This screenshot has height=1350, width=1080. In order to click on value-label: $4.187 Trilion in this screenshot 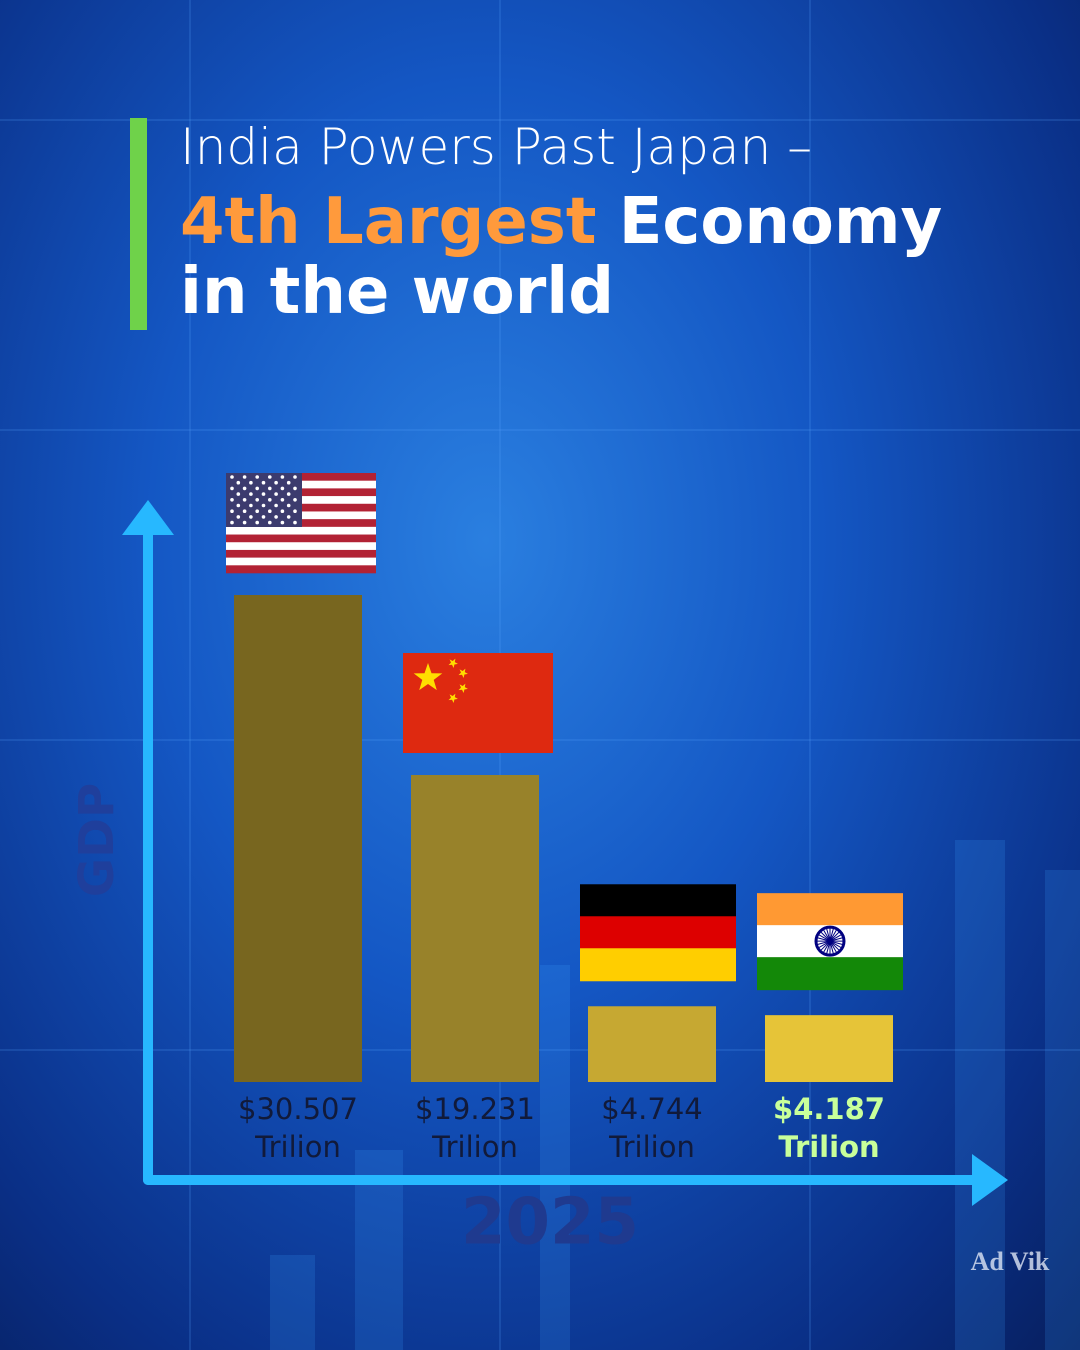, I will do `click(829, 1128)`.